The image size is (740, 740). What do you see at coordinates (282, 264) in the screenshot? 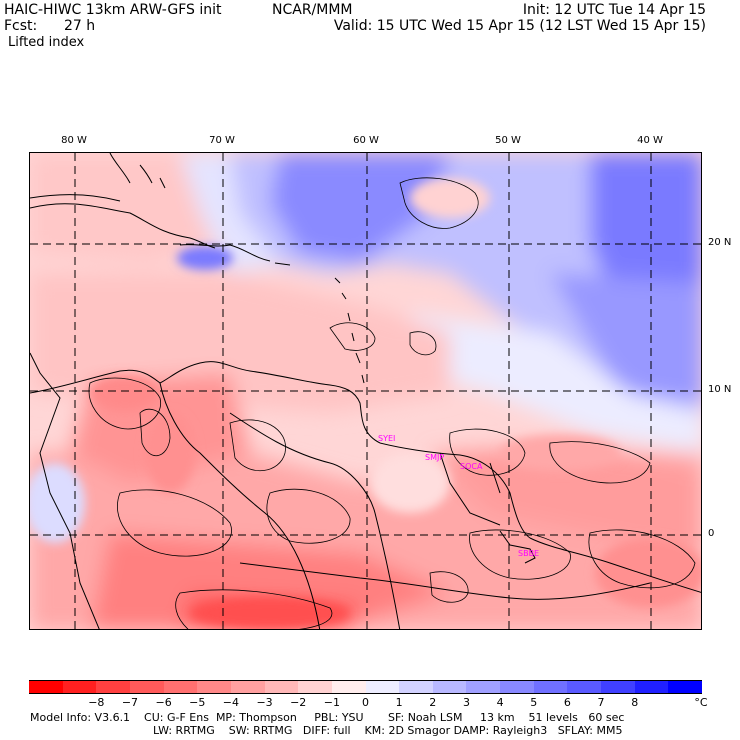
I see `puerto-rico-coast` at bounding box center [282, 264].